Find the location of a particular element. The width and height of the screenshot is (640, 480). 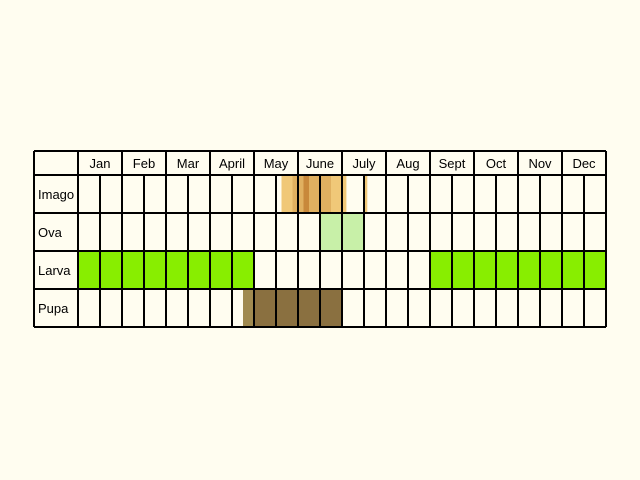

stage-label: Larva is located at coordinates (54, 270).